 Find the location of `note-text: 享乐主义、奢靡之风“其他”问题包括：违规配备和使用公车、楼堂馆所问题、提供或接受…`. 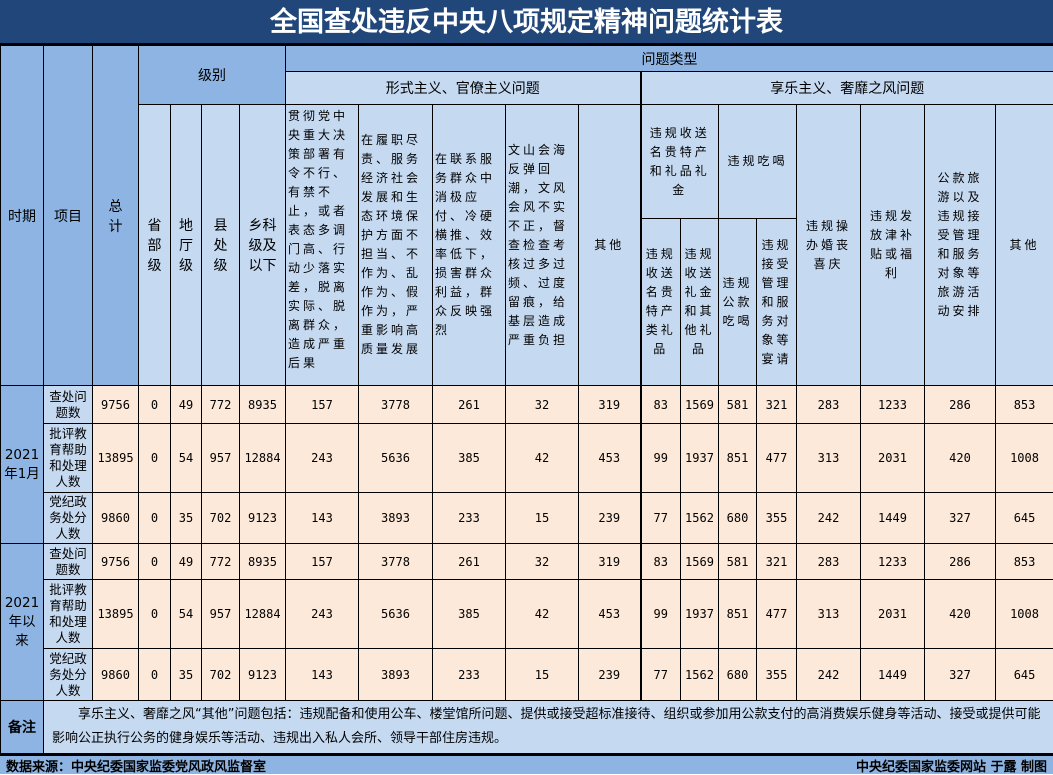

note-text: 享乐主义、奢靡之风“其他”问题包括：违规配备和使用公车、楼堂馆所问题、提供或接受… is located at coordinates (548, 727).